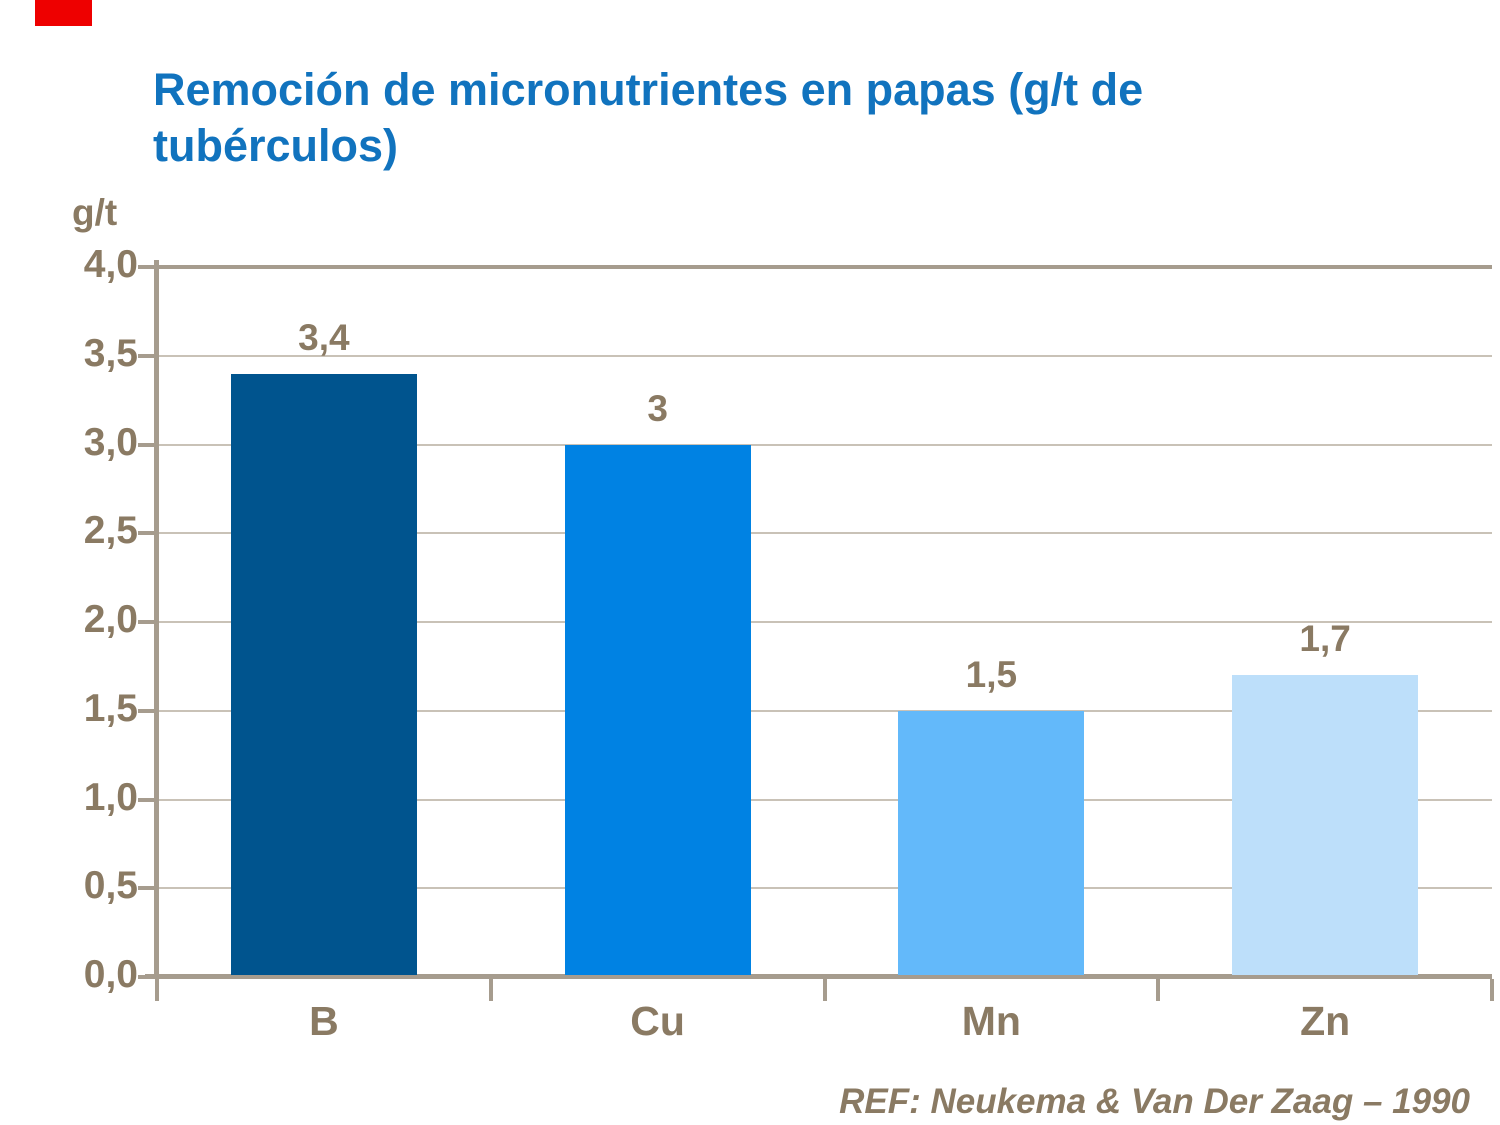 The height and width of the screenshot is (1125, 1500). I want to click on y-tick-label-0,0: 0,0, so click(110, 974).